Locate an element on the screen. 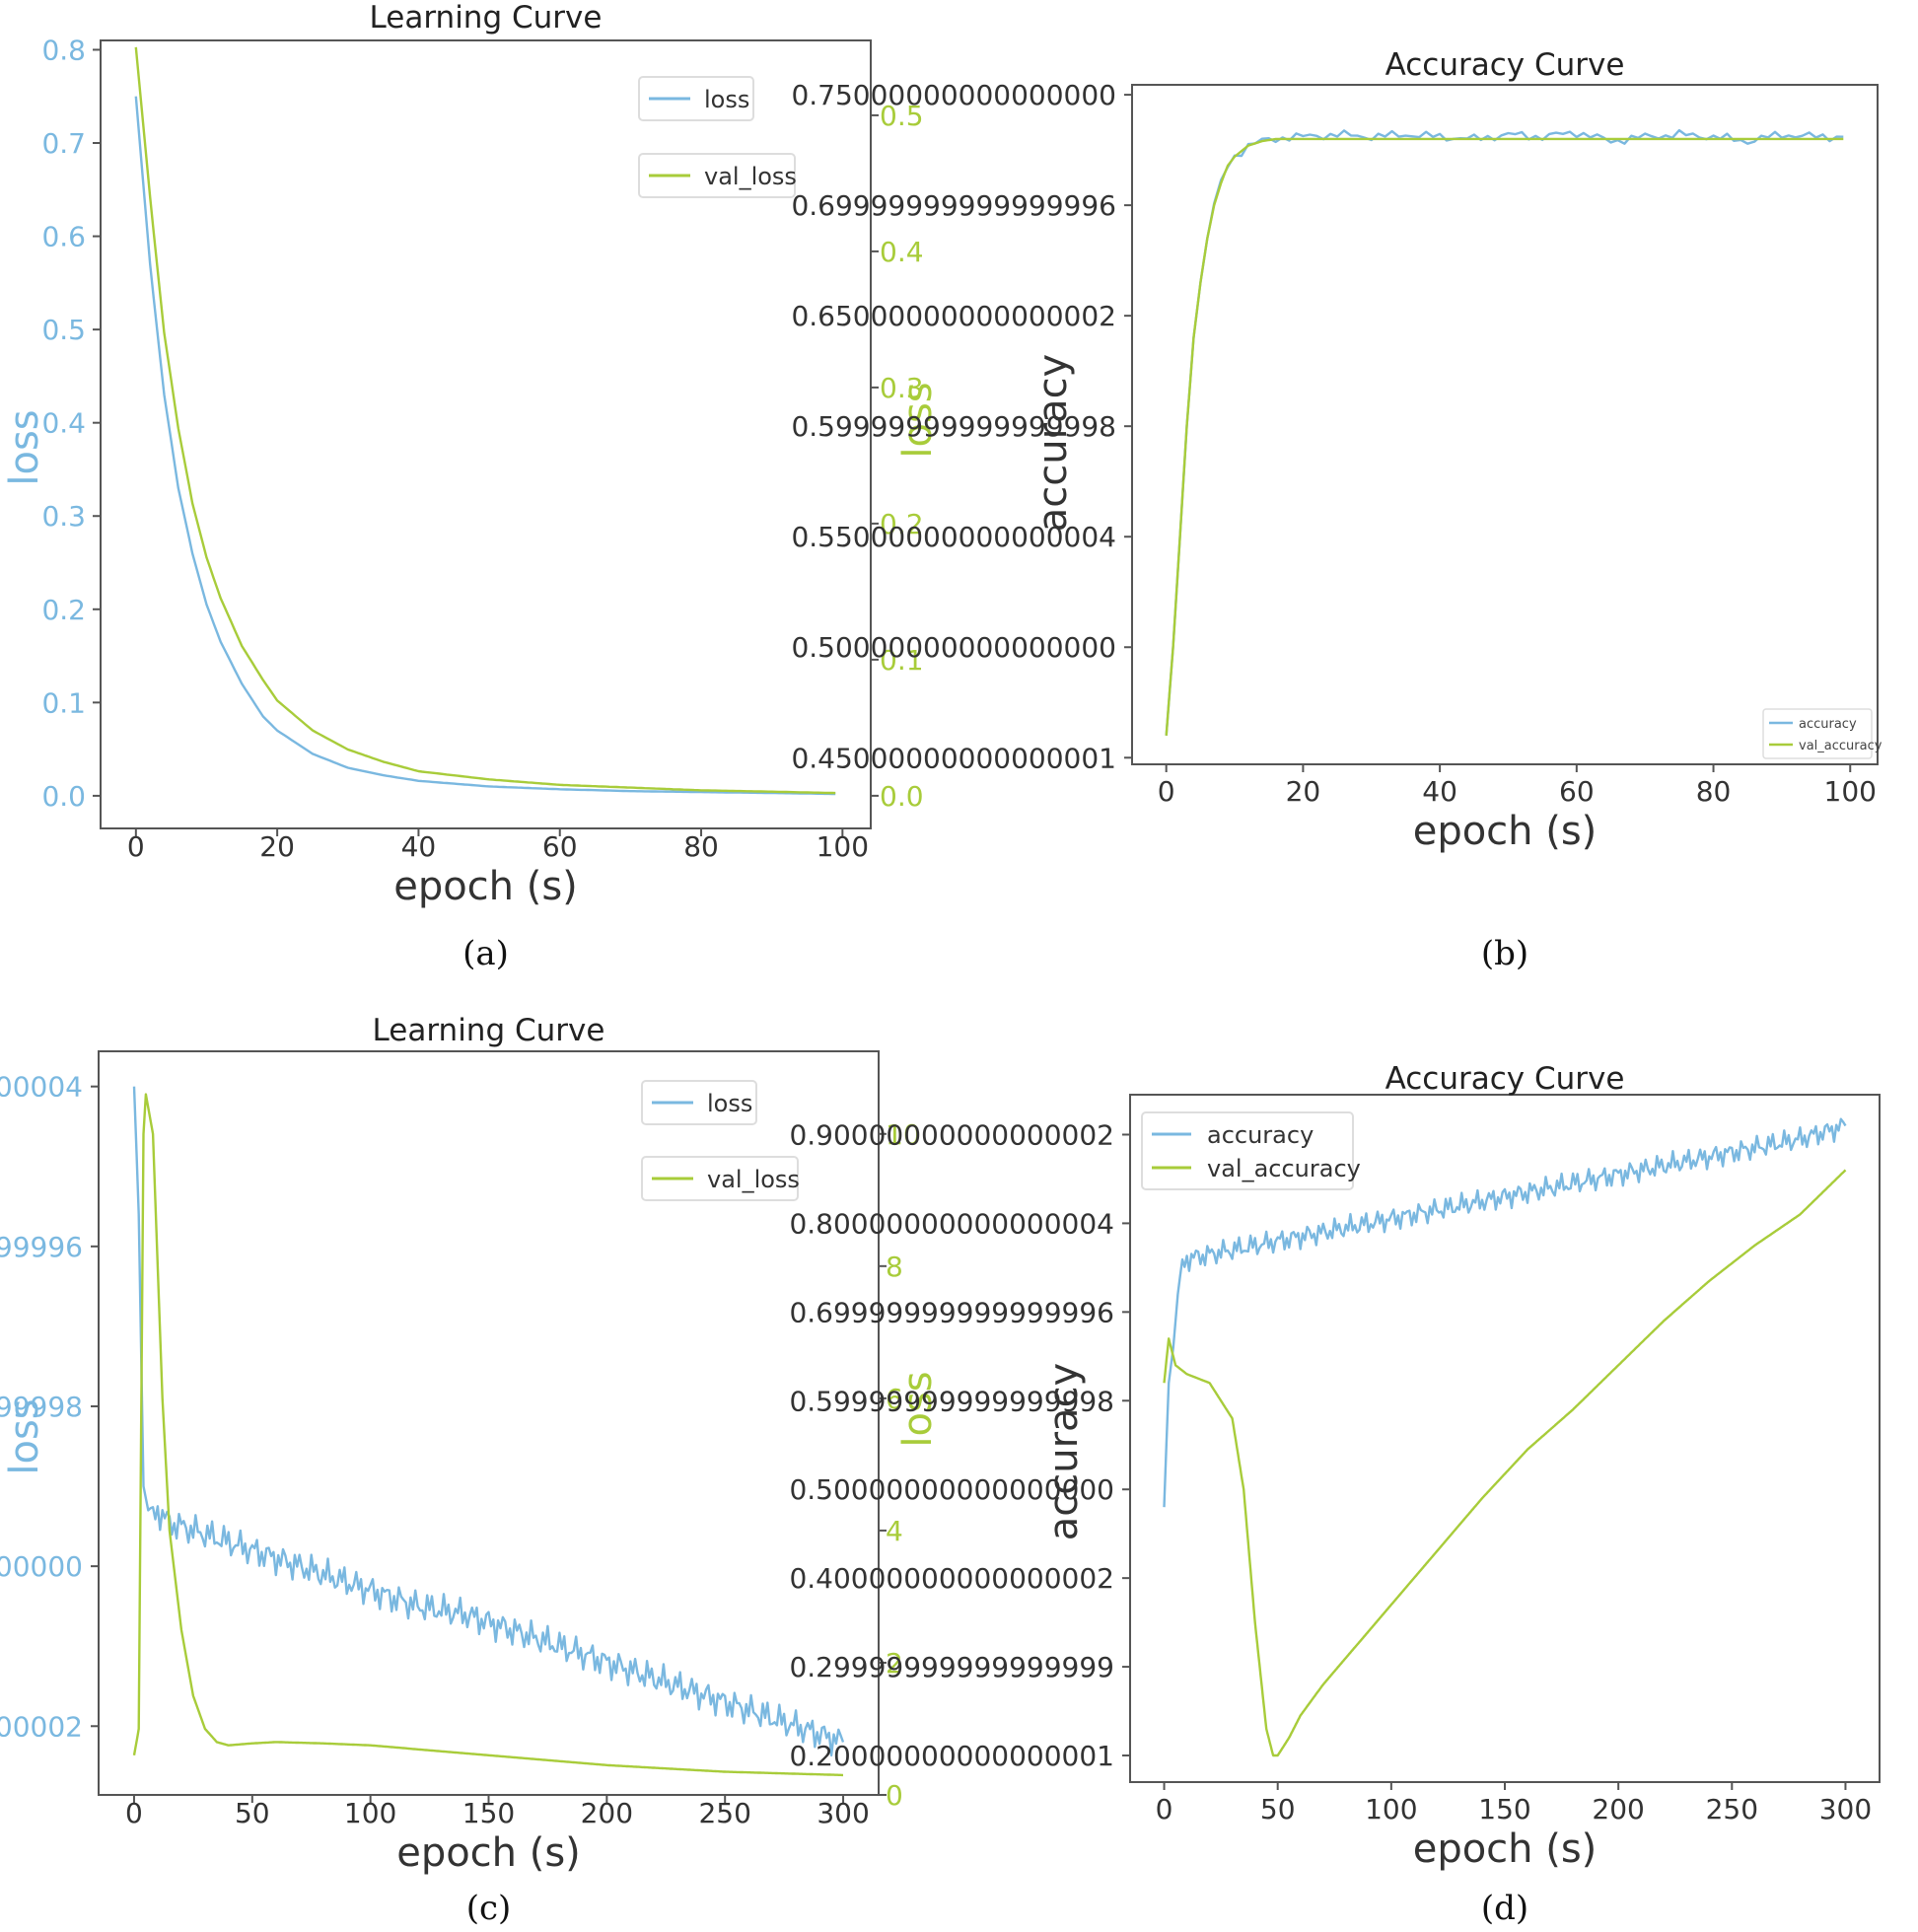 This screenshot has height=1932, width=1918. y-tick-label: 0.7 is located at coordinates (64, 143).